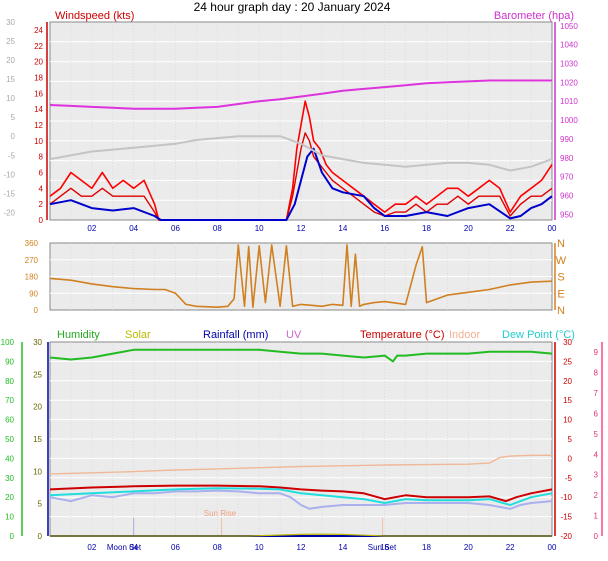 This screenshot has height=561, width=608. What do you see at coordinates (37, 471) in the screenshot?
I see `rain-tick-label: 10` at bounding box center [37, 471].